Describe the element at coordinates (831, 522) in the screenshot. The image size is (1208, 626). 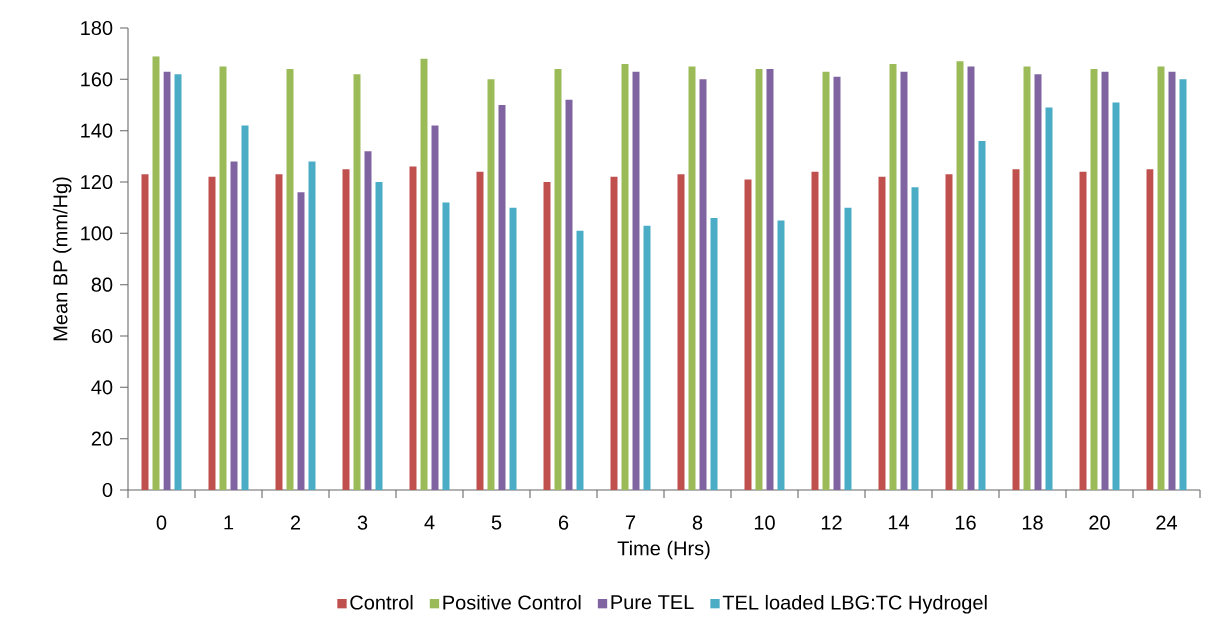
I see `x-tick-label: 12` at that location.